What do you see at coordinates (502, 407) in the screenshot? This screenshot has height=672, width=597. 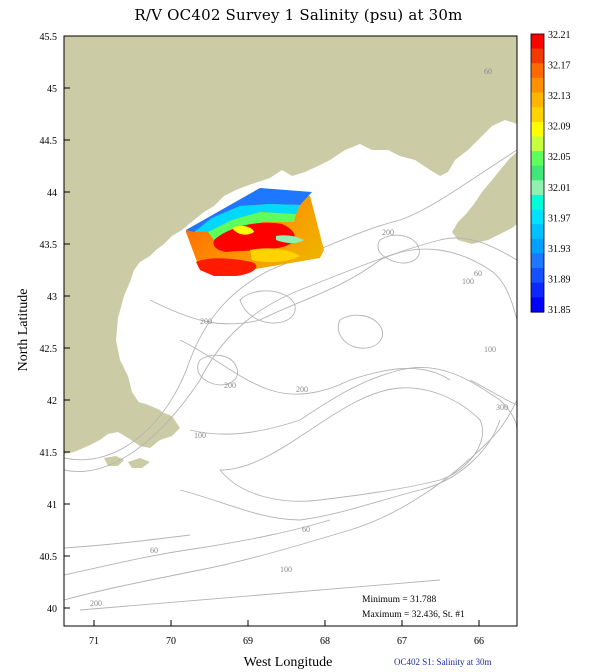 I see `contour-label: 300` at bounding box center [502, 407].